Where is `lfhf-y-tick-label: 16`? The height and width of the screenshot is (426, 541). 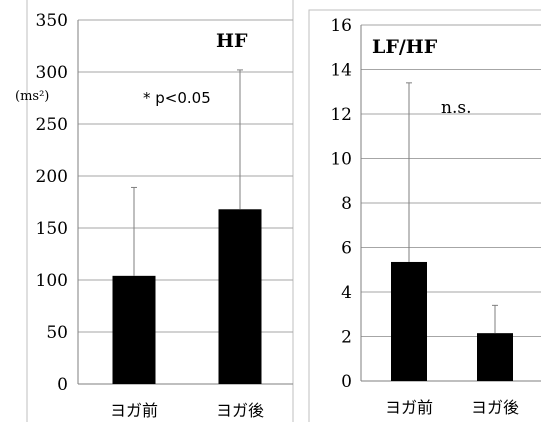 lfhf-y-tick-label: 16 is located at coordinates (341, 26).